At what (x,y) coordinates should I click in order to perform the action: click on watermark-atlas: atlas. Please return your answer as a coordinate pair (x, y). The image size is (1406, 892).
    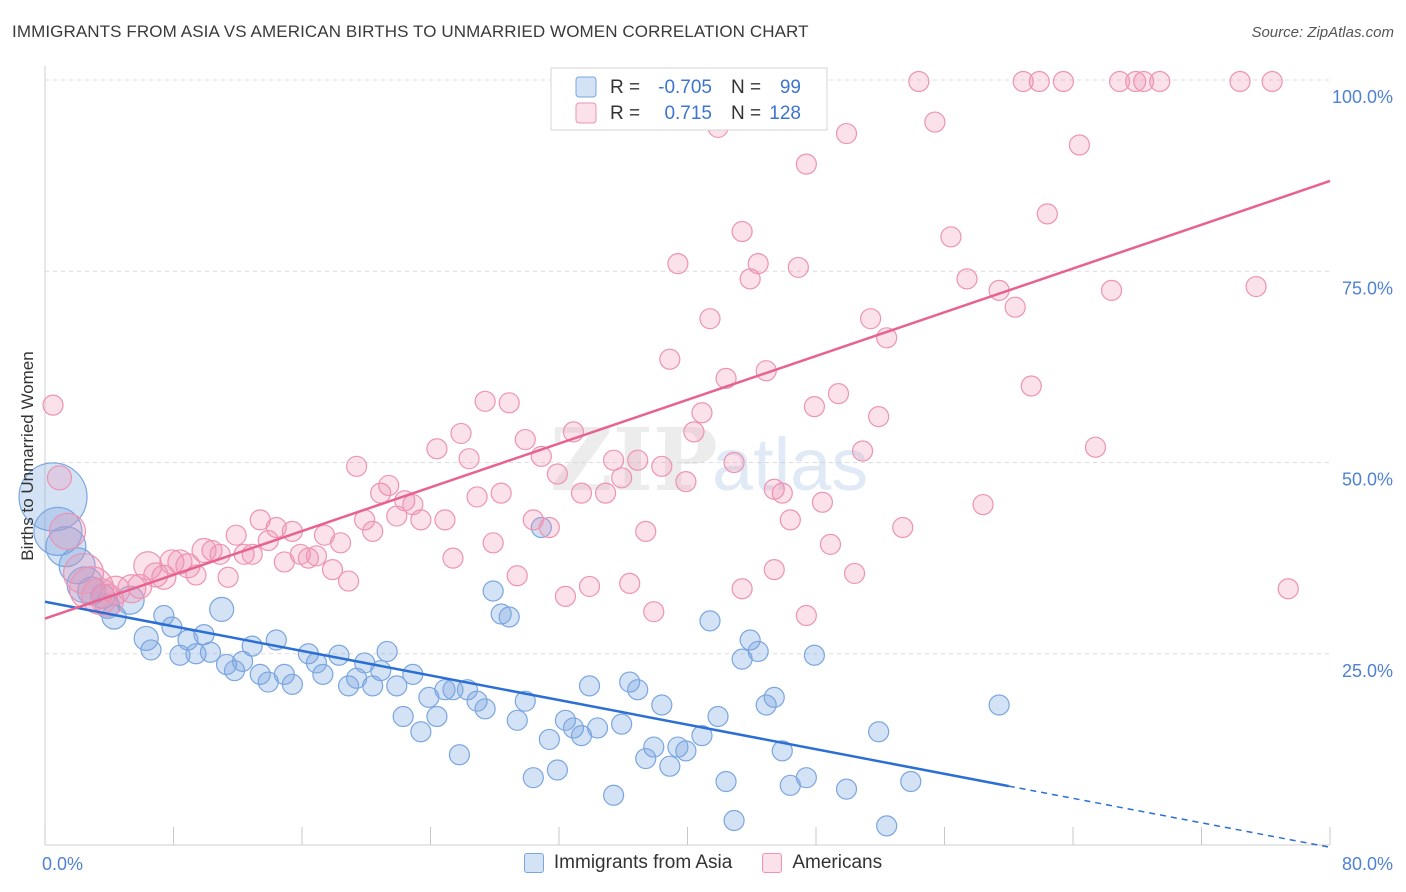
    Looking at the image, I should click on (790, 464).